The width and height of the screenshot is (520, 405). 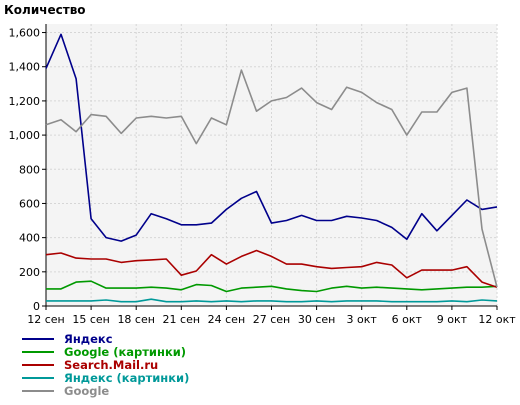 What do you see at coordinates (136, 319) in the screenshot?
I see `x-tick-label: 18 сен` at bounding box center [136, 319].